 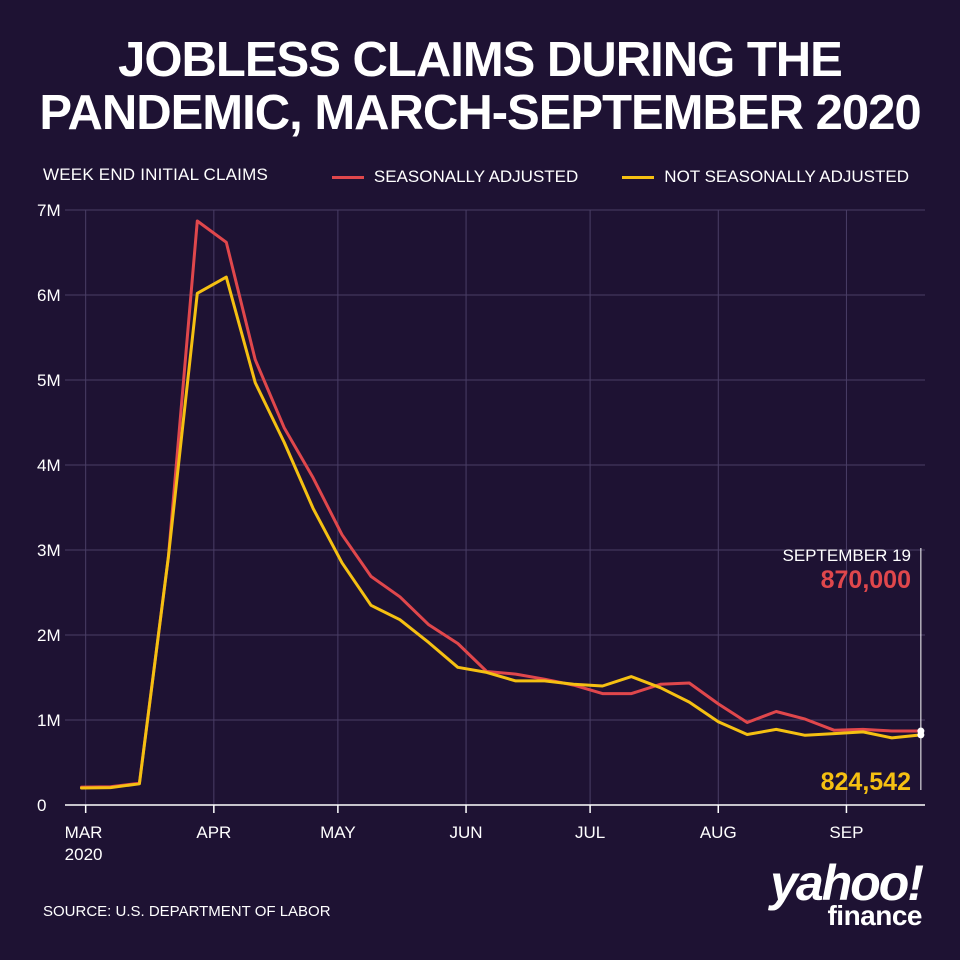 I want to click on legend-item-seasonally-adjusted: SEASONALLY ADJUSTED, so click(x=455, y=177).